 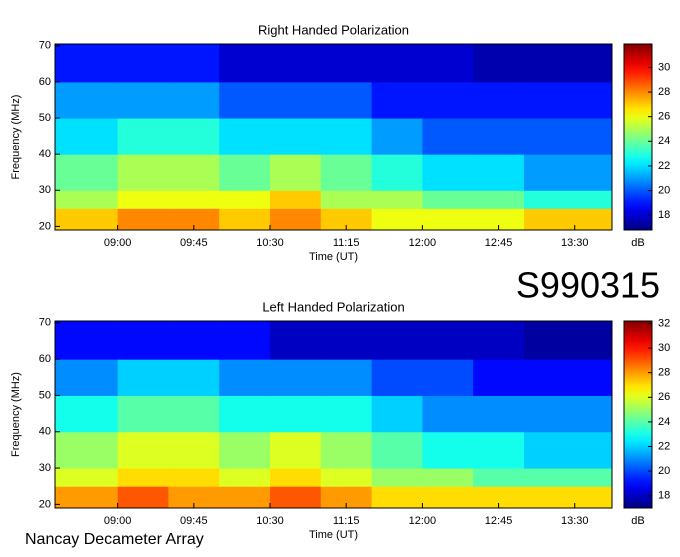 I want to click on colorbar-tick-label: 26, so click(x=664, y=117).